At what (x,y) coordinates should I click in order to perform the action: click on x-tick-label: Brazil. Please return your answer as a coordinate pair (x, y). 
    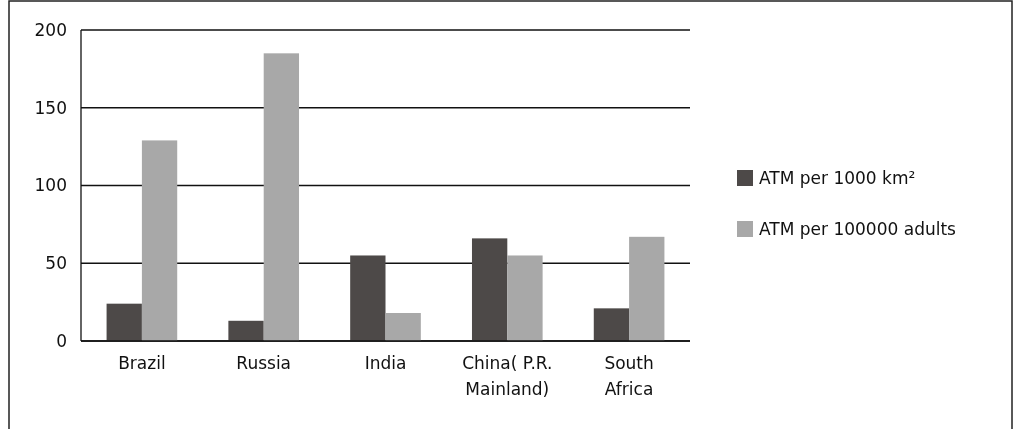
    Looking at the image, I should click on (142, 363).